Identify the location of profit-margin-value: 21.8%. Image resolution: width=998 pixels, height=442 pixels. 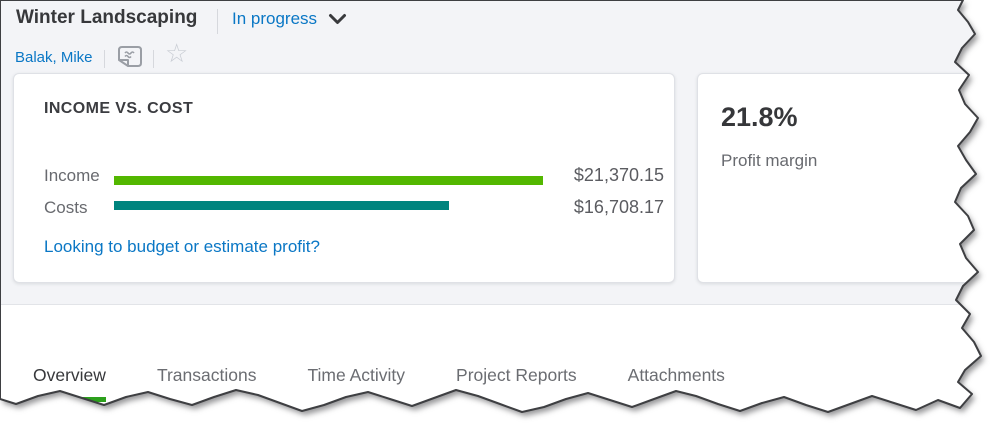
(759, 117).